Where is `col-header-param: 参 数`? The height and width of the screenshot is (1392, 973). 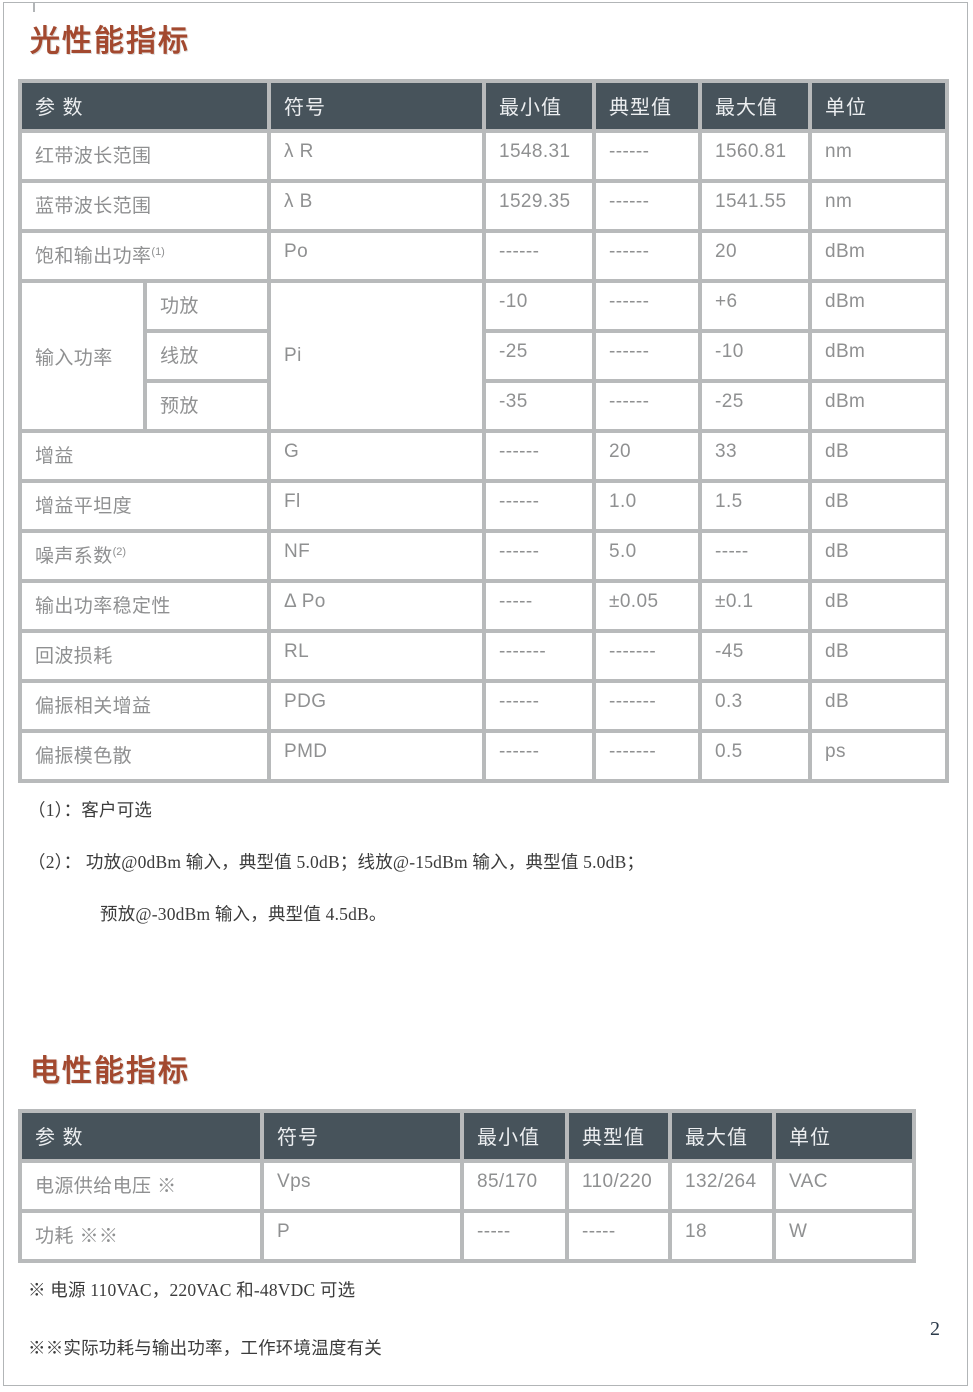 col-header-param: 参 数 is located at coordinates (144, 106).